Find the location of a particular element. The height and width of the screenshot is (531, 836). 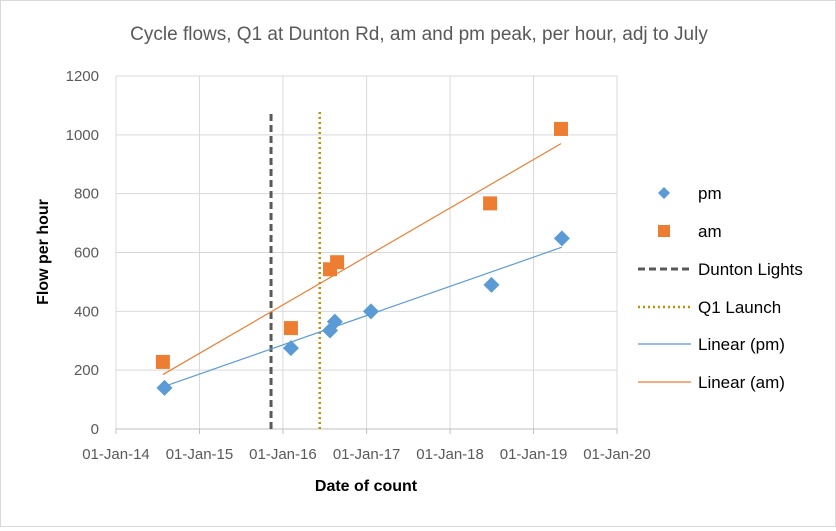

x-tick-label: 01-Jan-18 is located at coordinates (450, 454).